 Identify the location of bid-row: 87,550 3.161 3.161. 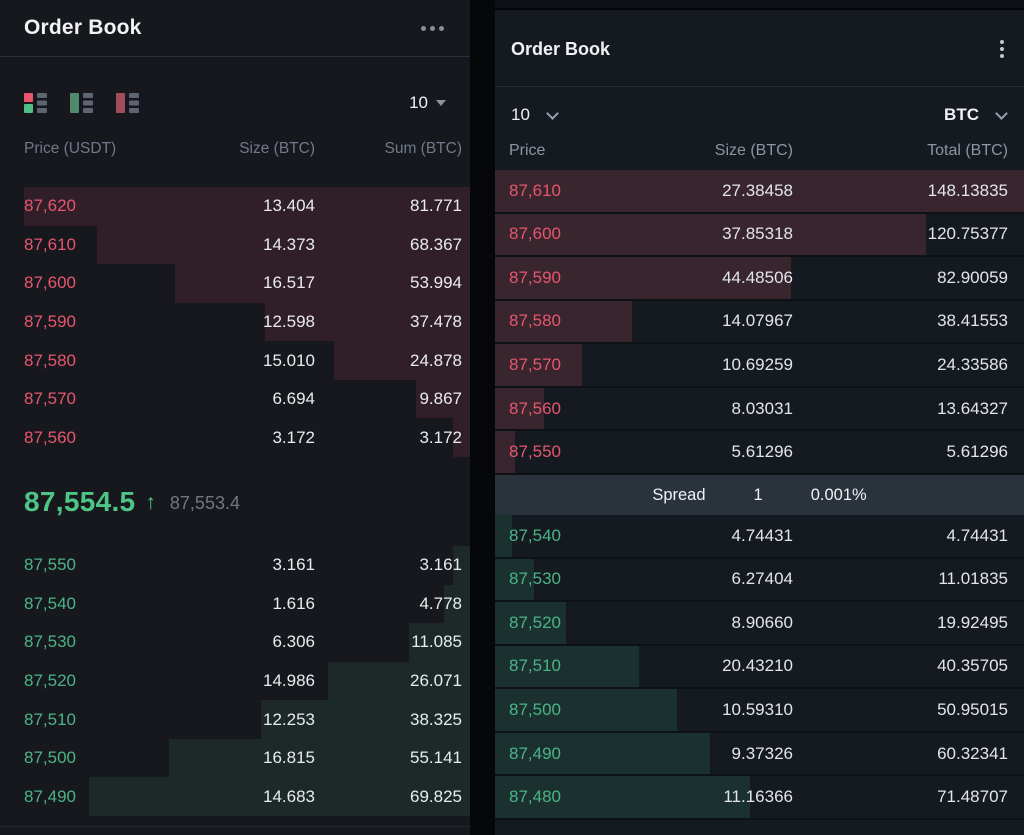
(235, 565).